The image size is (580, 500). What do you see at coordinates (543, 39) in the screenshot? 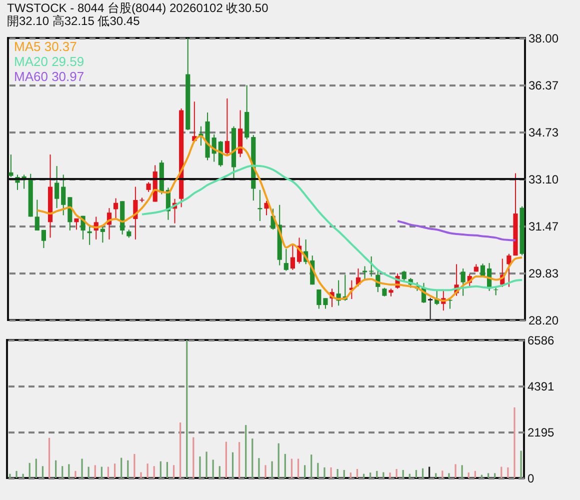
I see `y-tick-label: 38.00` at bounding box center [543, 39].